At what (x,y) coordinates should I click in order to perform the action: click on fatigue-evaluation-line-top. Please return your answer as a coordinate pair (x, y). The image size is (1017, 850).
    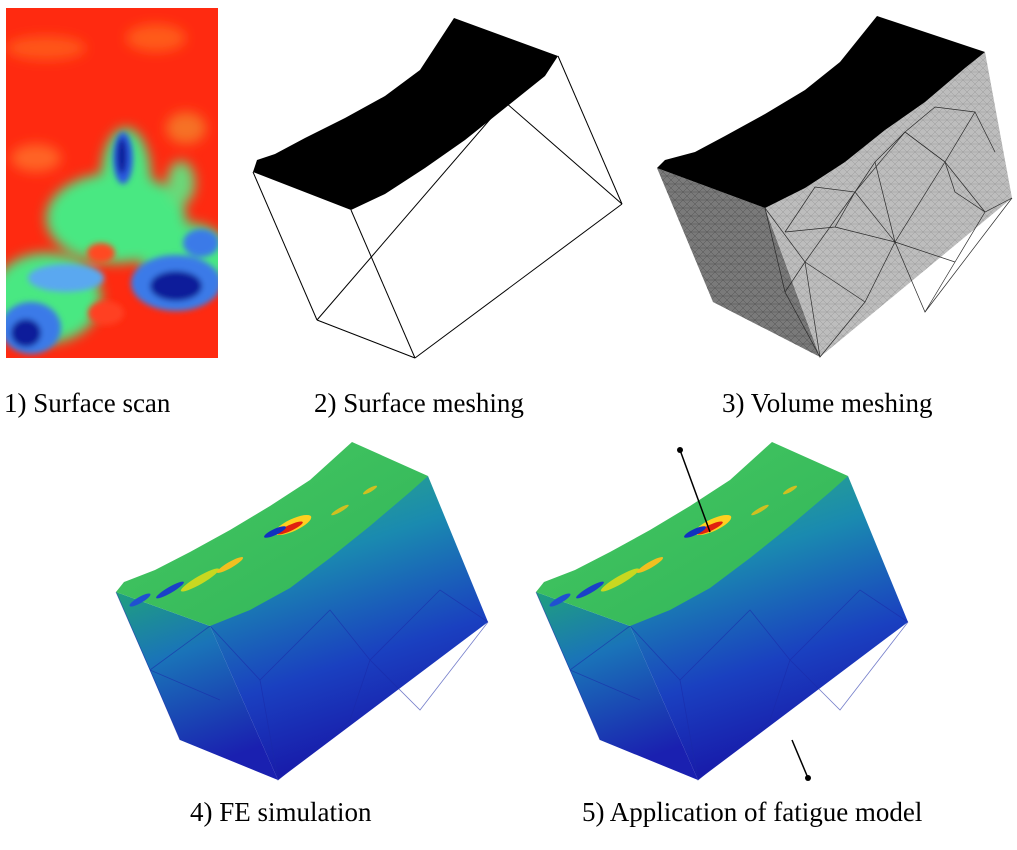
    Looking at the image, I should click on (695, 491).